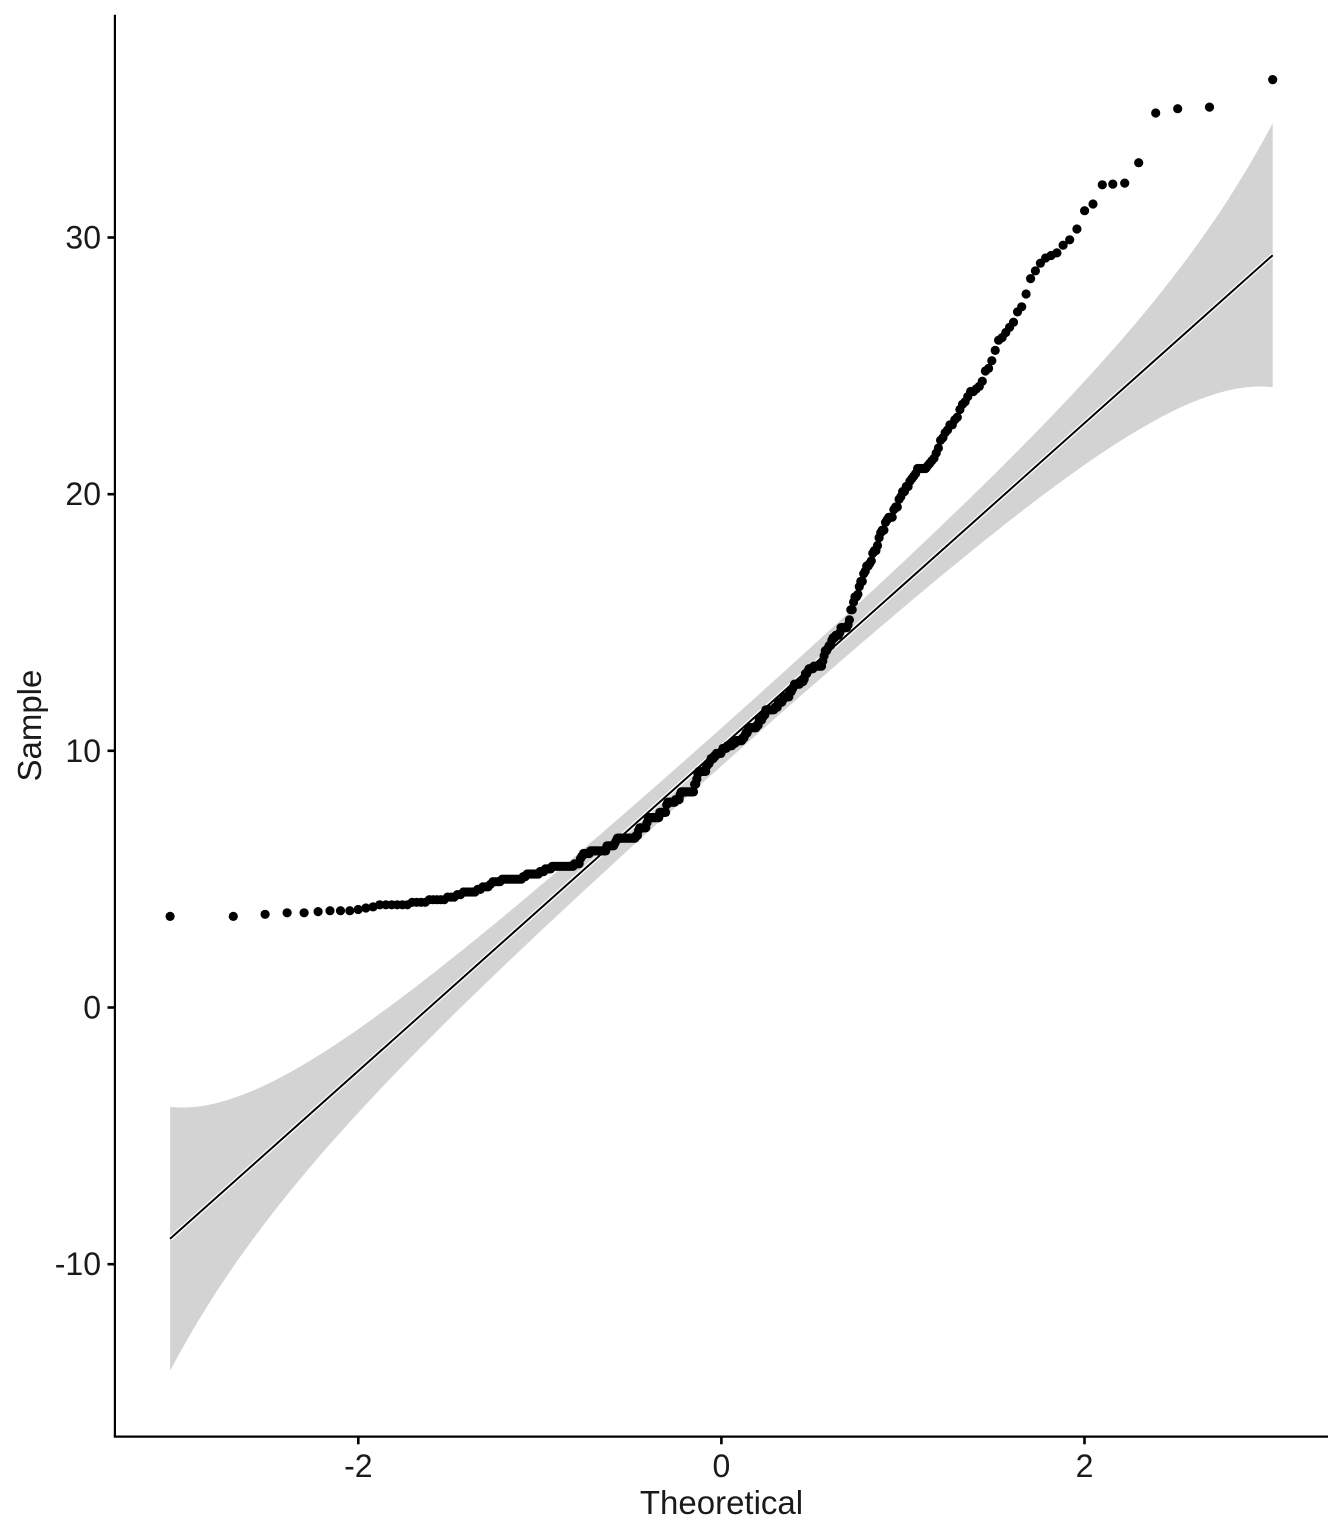 This screenshot has width=1344, height=1536. Describe the element at coordinates (721, 1502) in the screenshot. I see `svg-text: Theoretical` at that location.